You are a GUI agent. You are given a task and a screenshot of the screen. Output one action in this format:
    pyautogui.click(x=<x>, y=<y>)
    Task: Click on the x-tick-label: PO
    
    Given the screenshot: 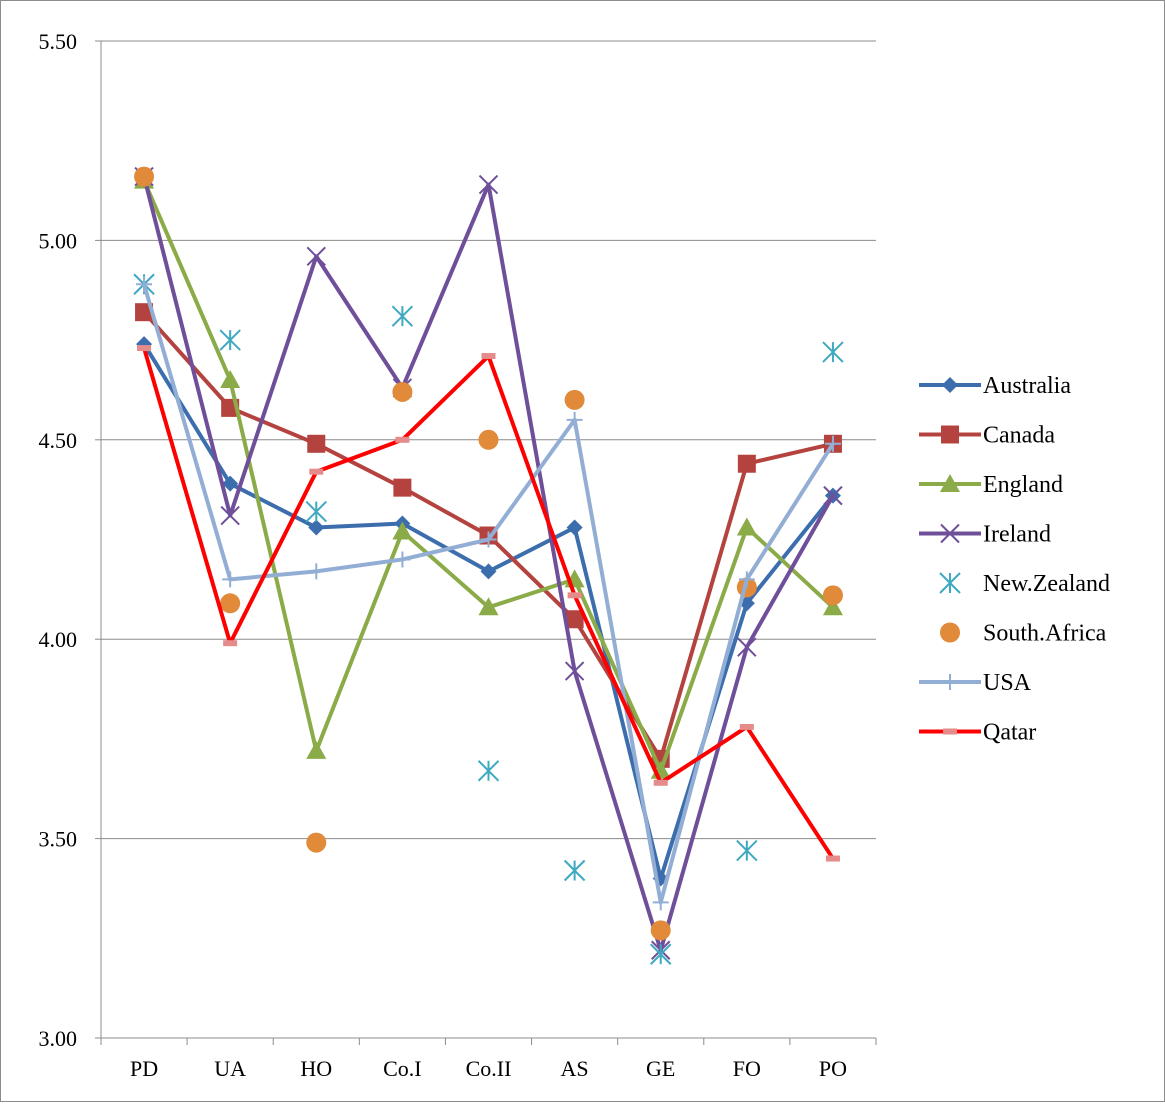 What is the action you would take?
    pyautogui.click(x=833, y=1068)
    